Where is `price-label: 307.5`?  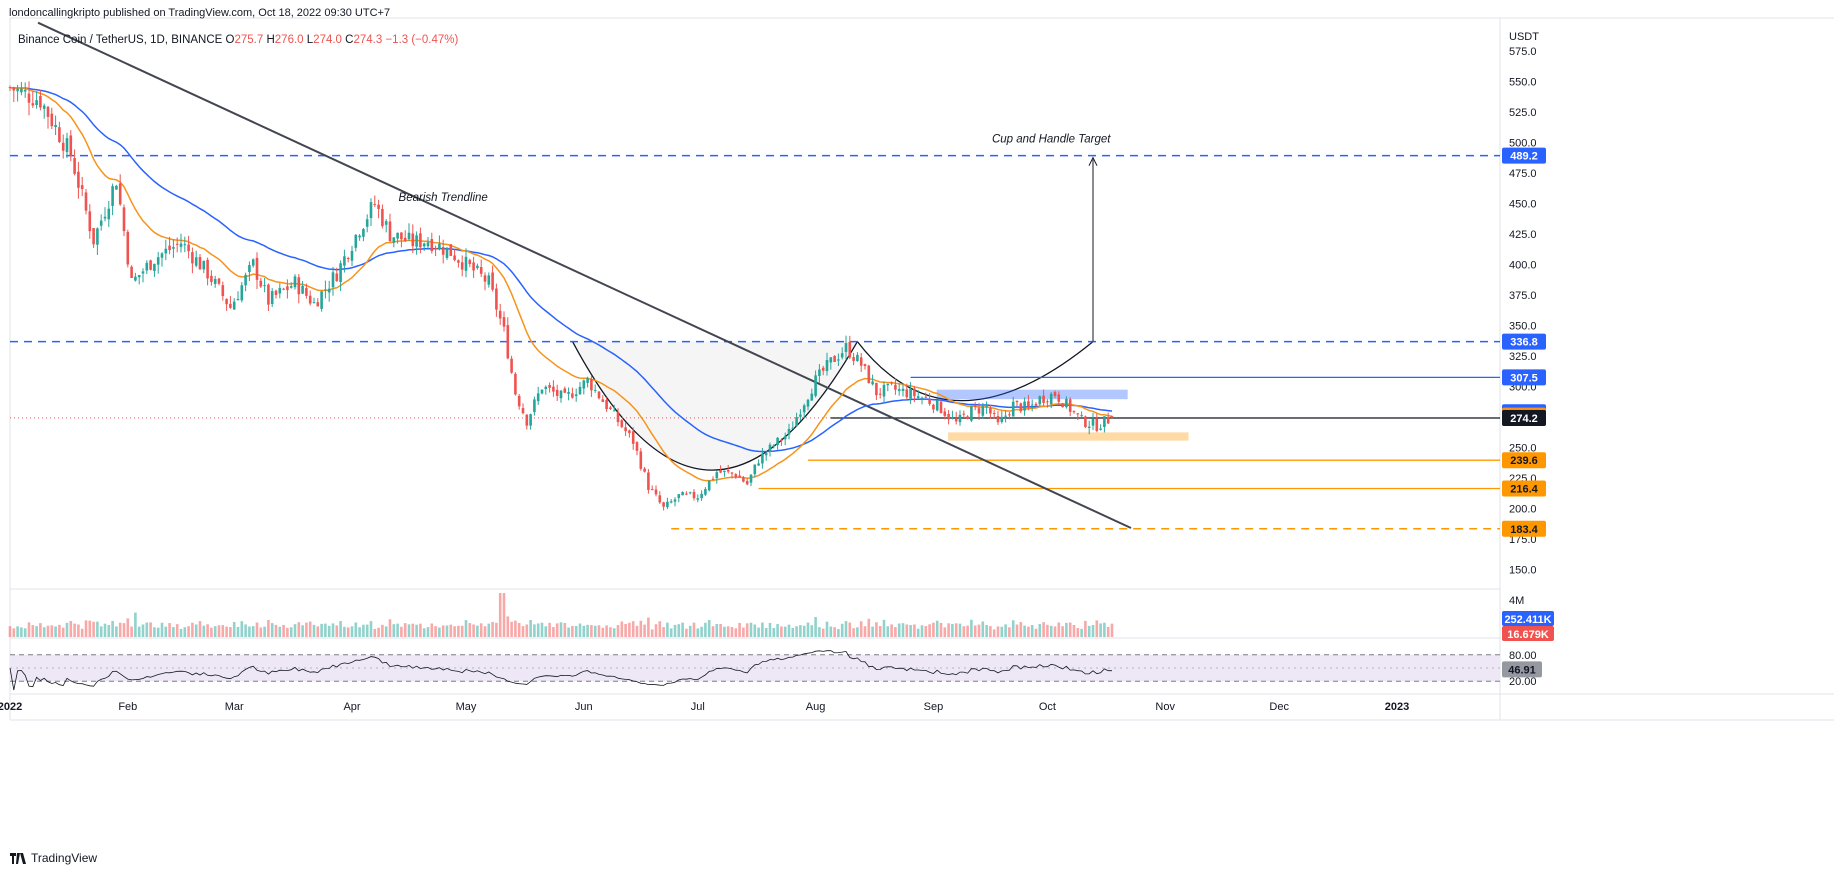
price-label: 307.5 is located at coordinates (1524, 378).